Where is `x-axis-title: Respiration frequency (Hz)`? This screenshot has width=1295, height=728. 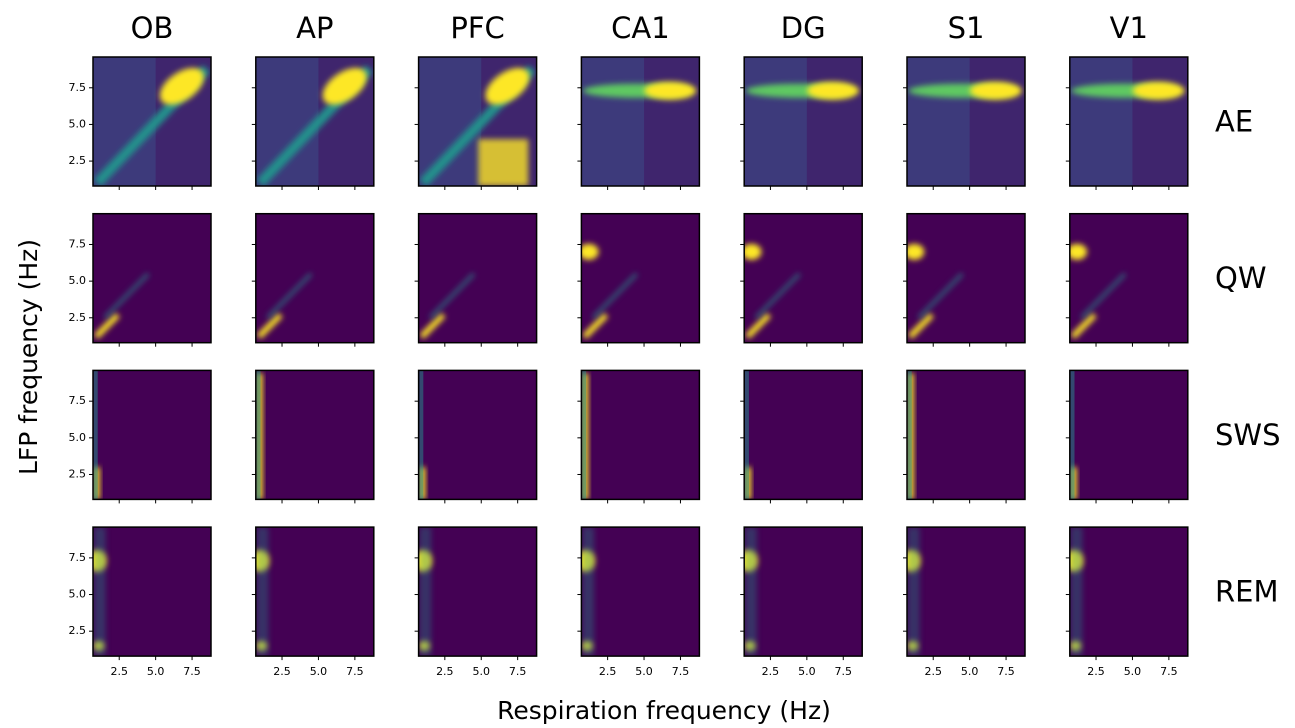
x-axis-title: Respiration frequency (Hz) is located at coordinates (664, 710).